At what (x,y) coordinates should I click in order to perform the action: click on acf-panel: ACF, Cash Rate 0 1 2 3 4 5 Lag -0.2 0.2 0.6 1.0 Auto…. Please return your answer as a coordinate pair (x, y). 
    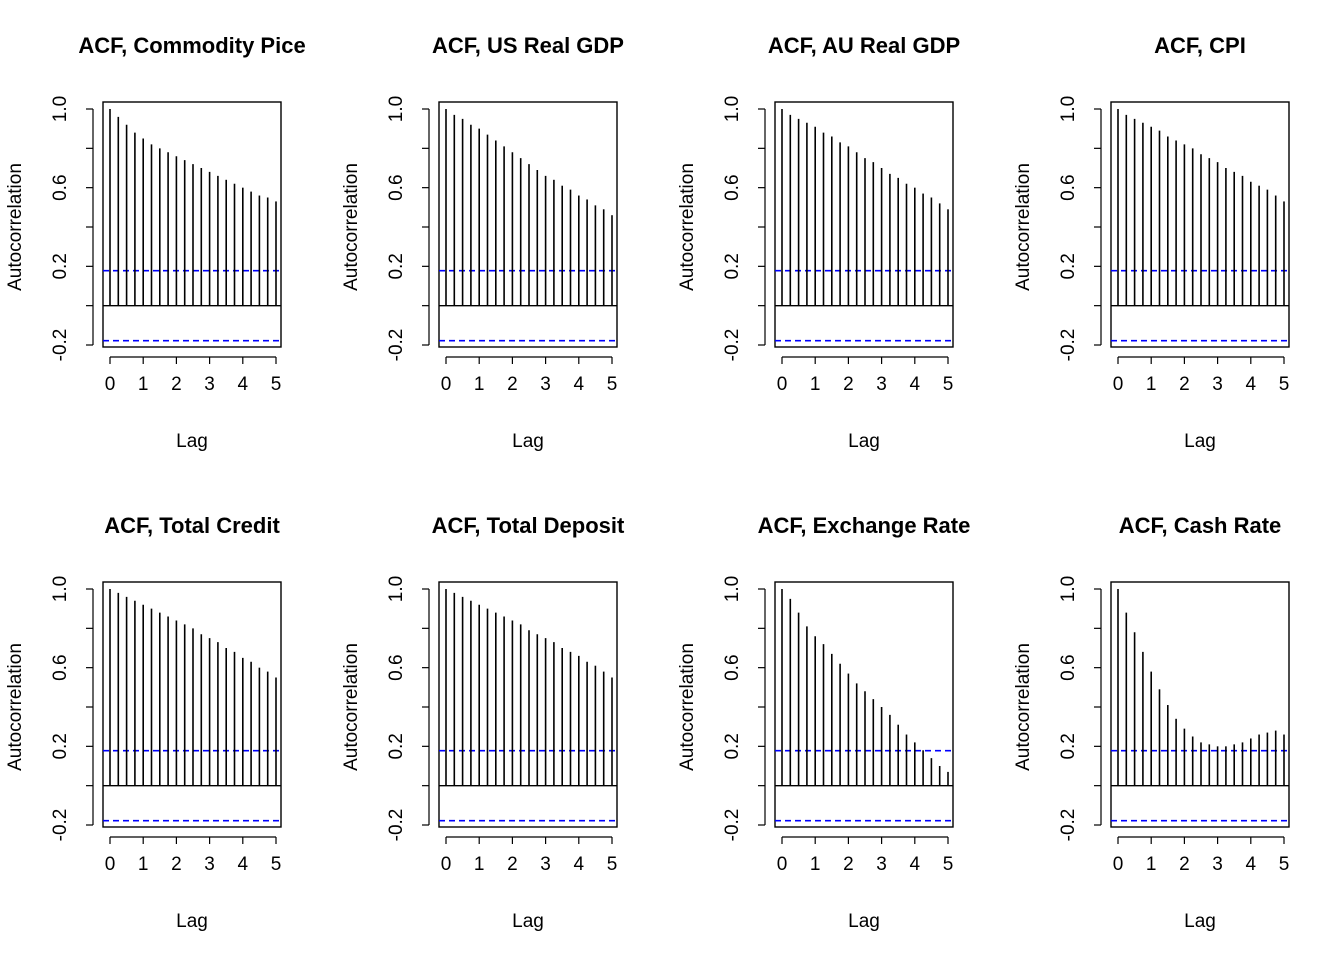
    Looking at the image, I should click on (1151, 722).